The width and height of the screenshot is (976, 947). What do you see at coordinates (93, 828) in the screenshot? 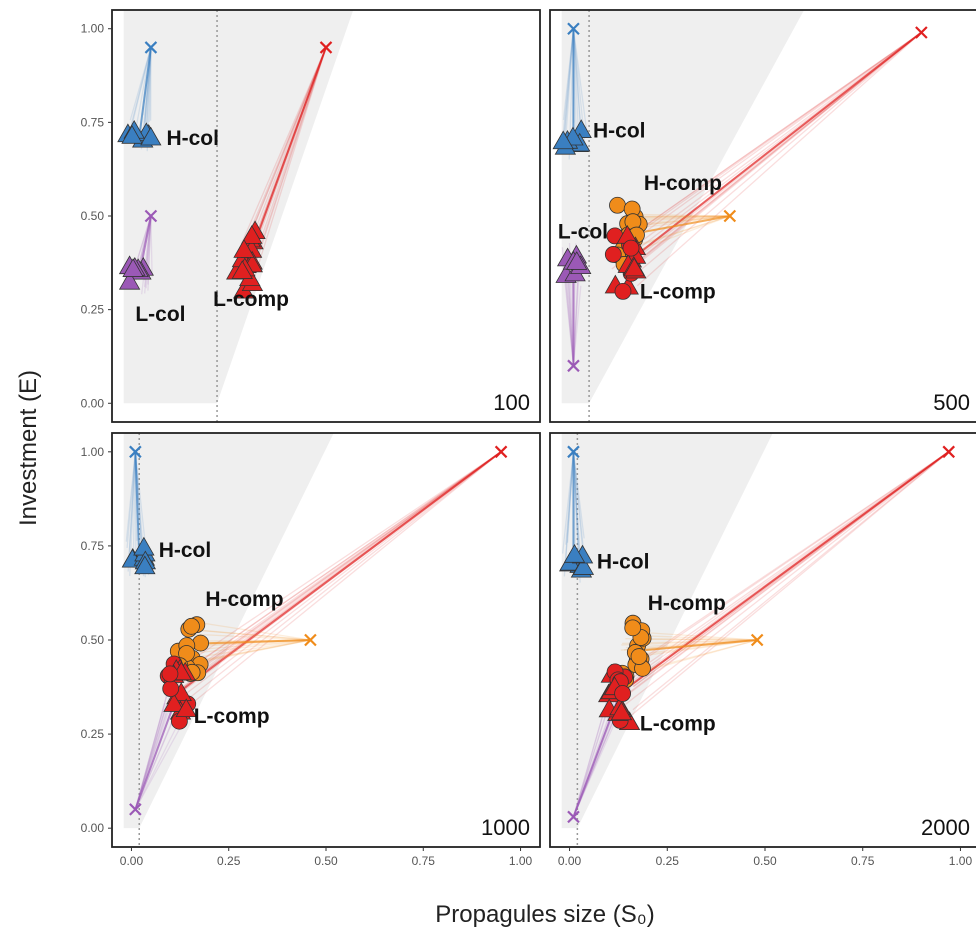
I see `y-tick-label: 0.00` at bounding box center [93, 828].